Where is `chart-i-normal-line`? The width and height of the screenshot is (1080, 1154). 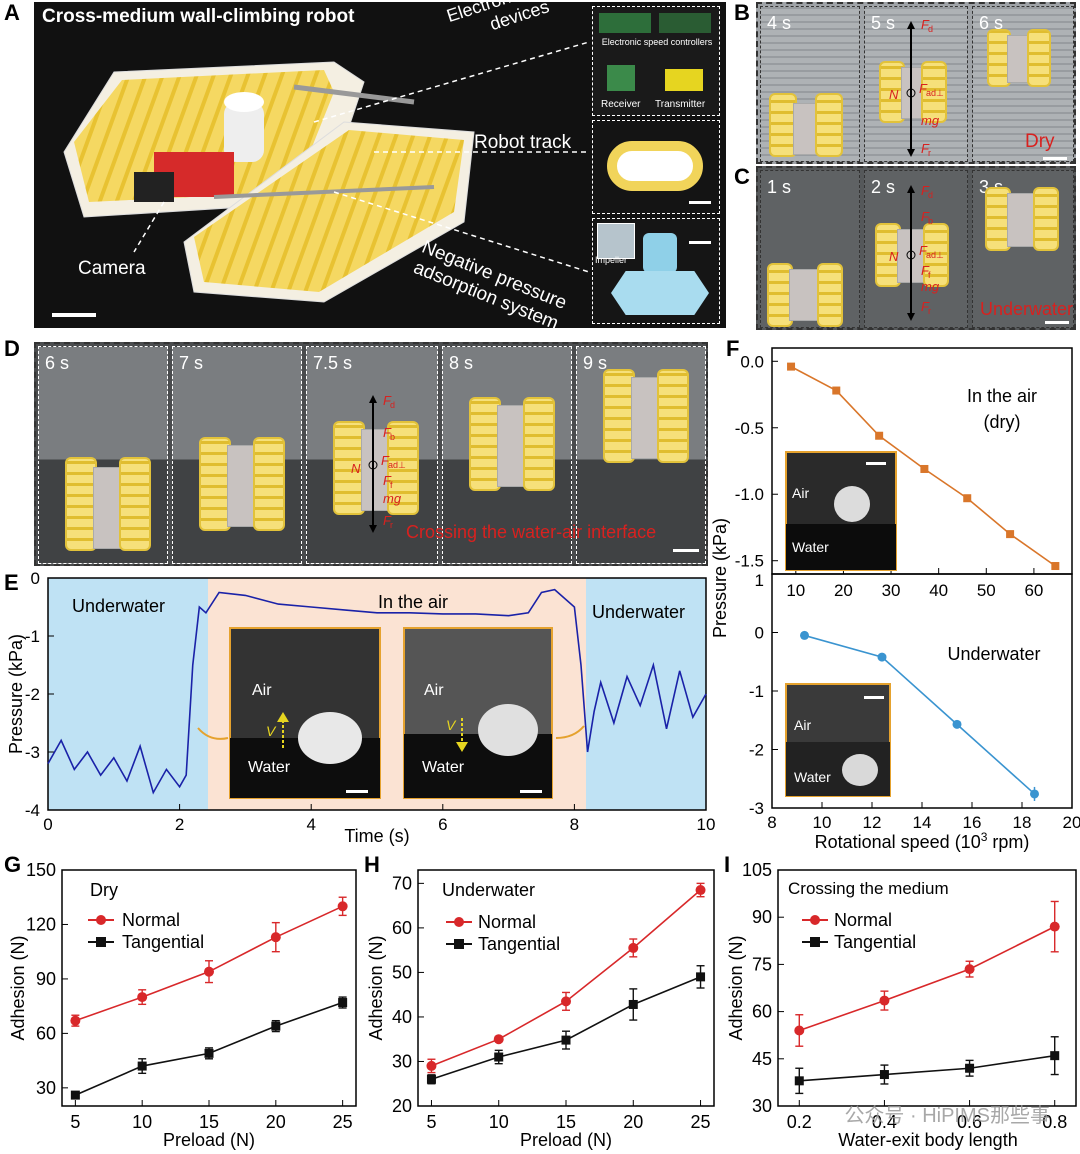
chart-i-normal-line is located at coordinates (927, 978).